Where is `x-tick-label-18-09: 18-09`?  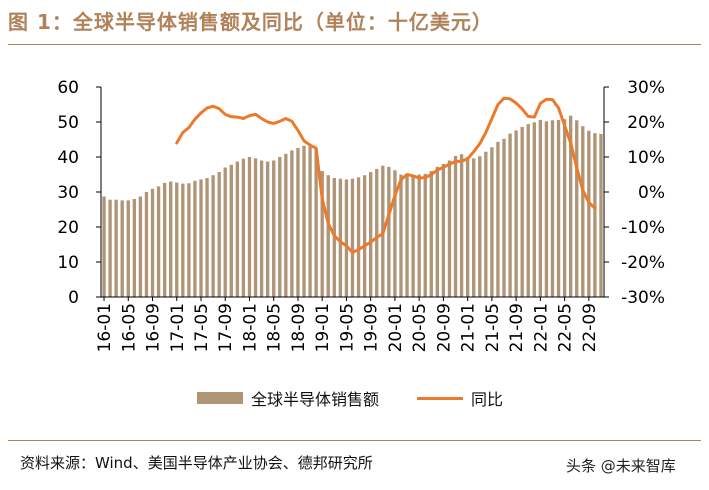
x-tick-label-18-09: 18-09 is located at coordinates (299, 327).